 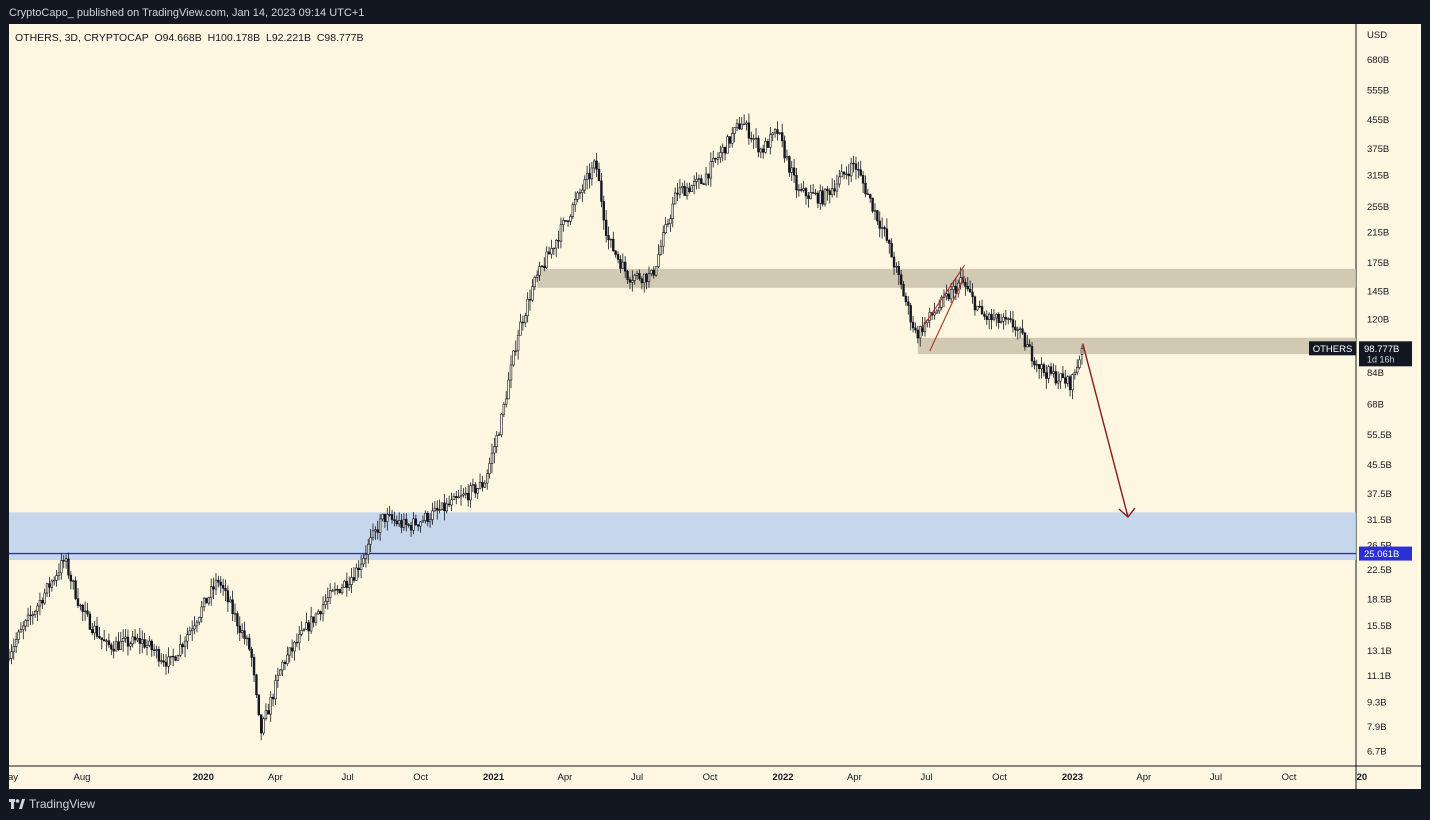 I want to click on tradingview-icon, so click(x=17, y=804).